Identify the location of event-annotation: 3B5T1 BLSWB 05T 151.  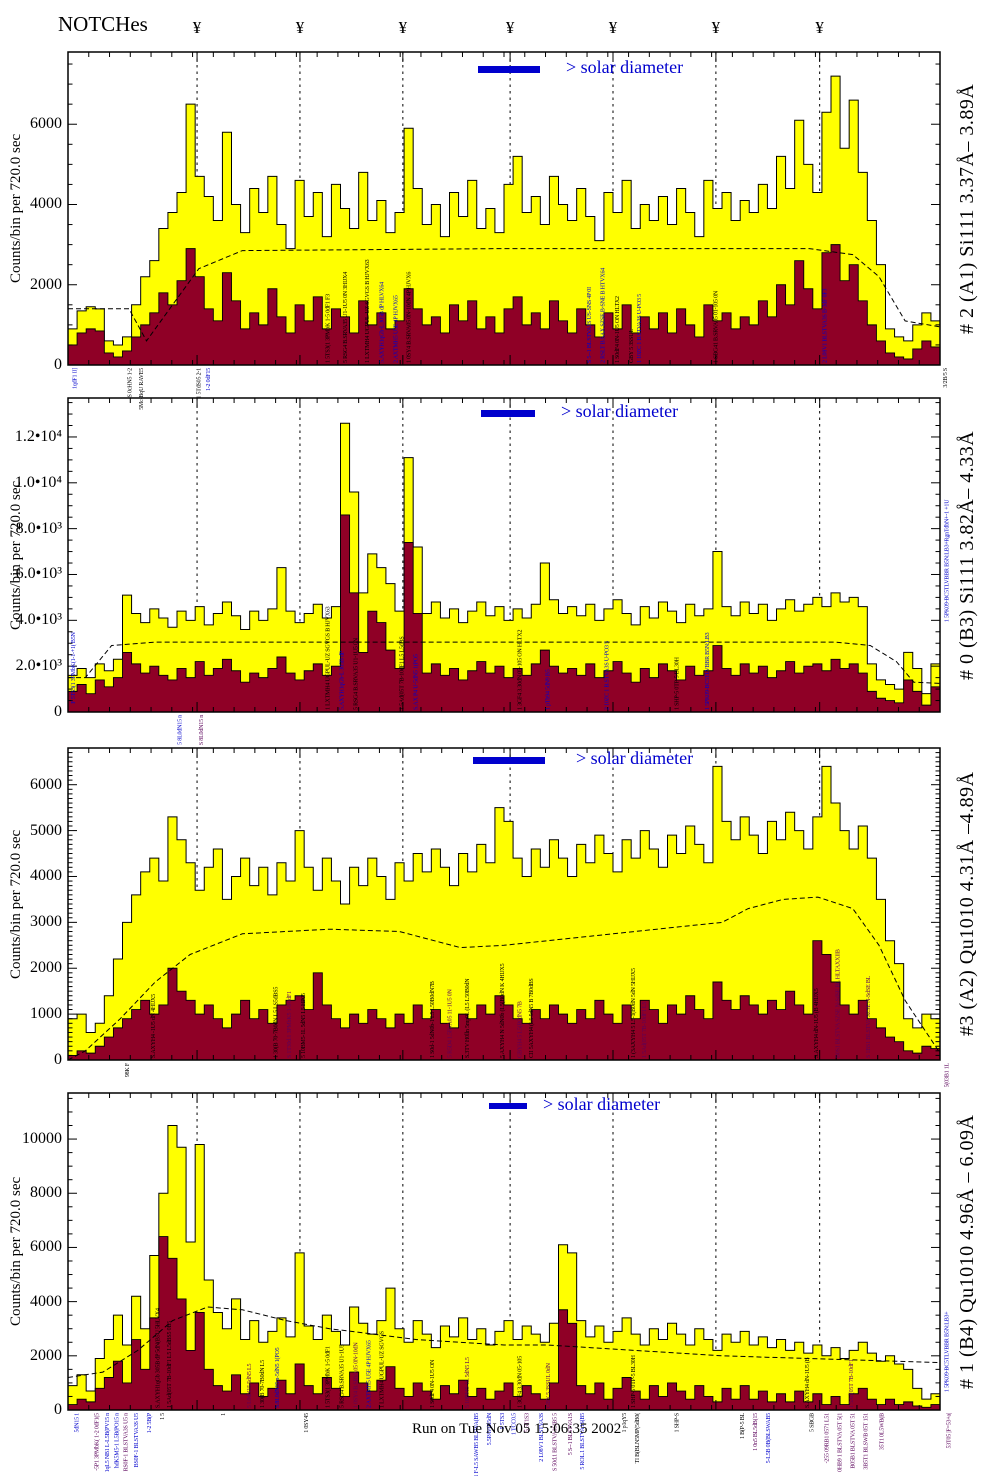
(867, 1441).